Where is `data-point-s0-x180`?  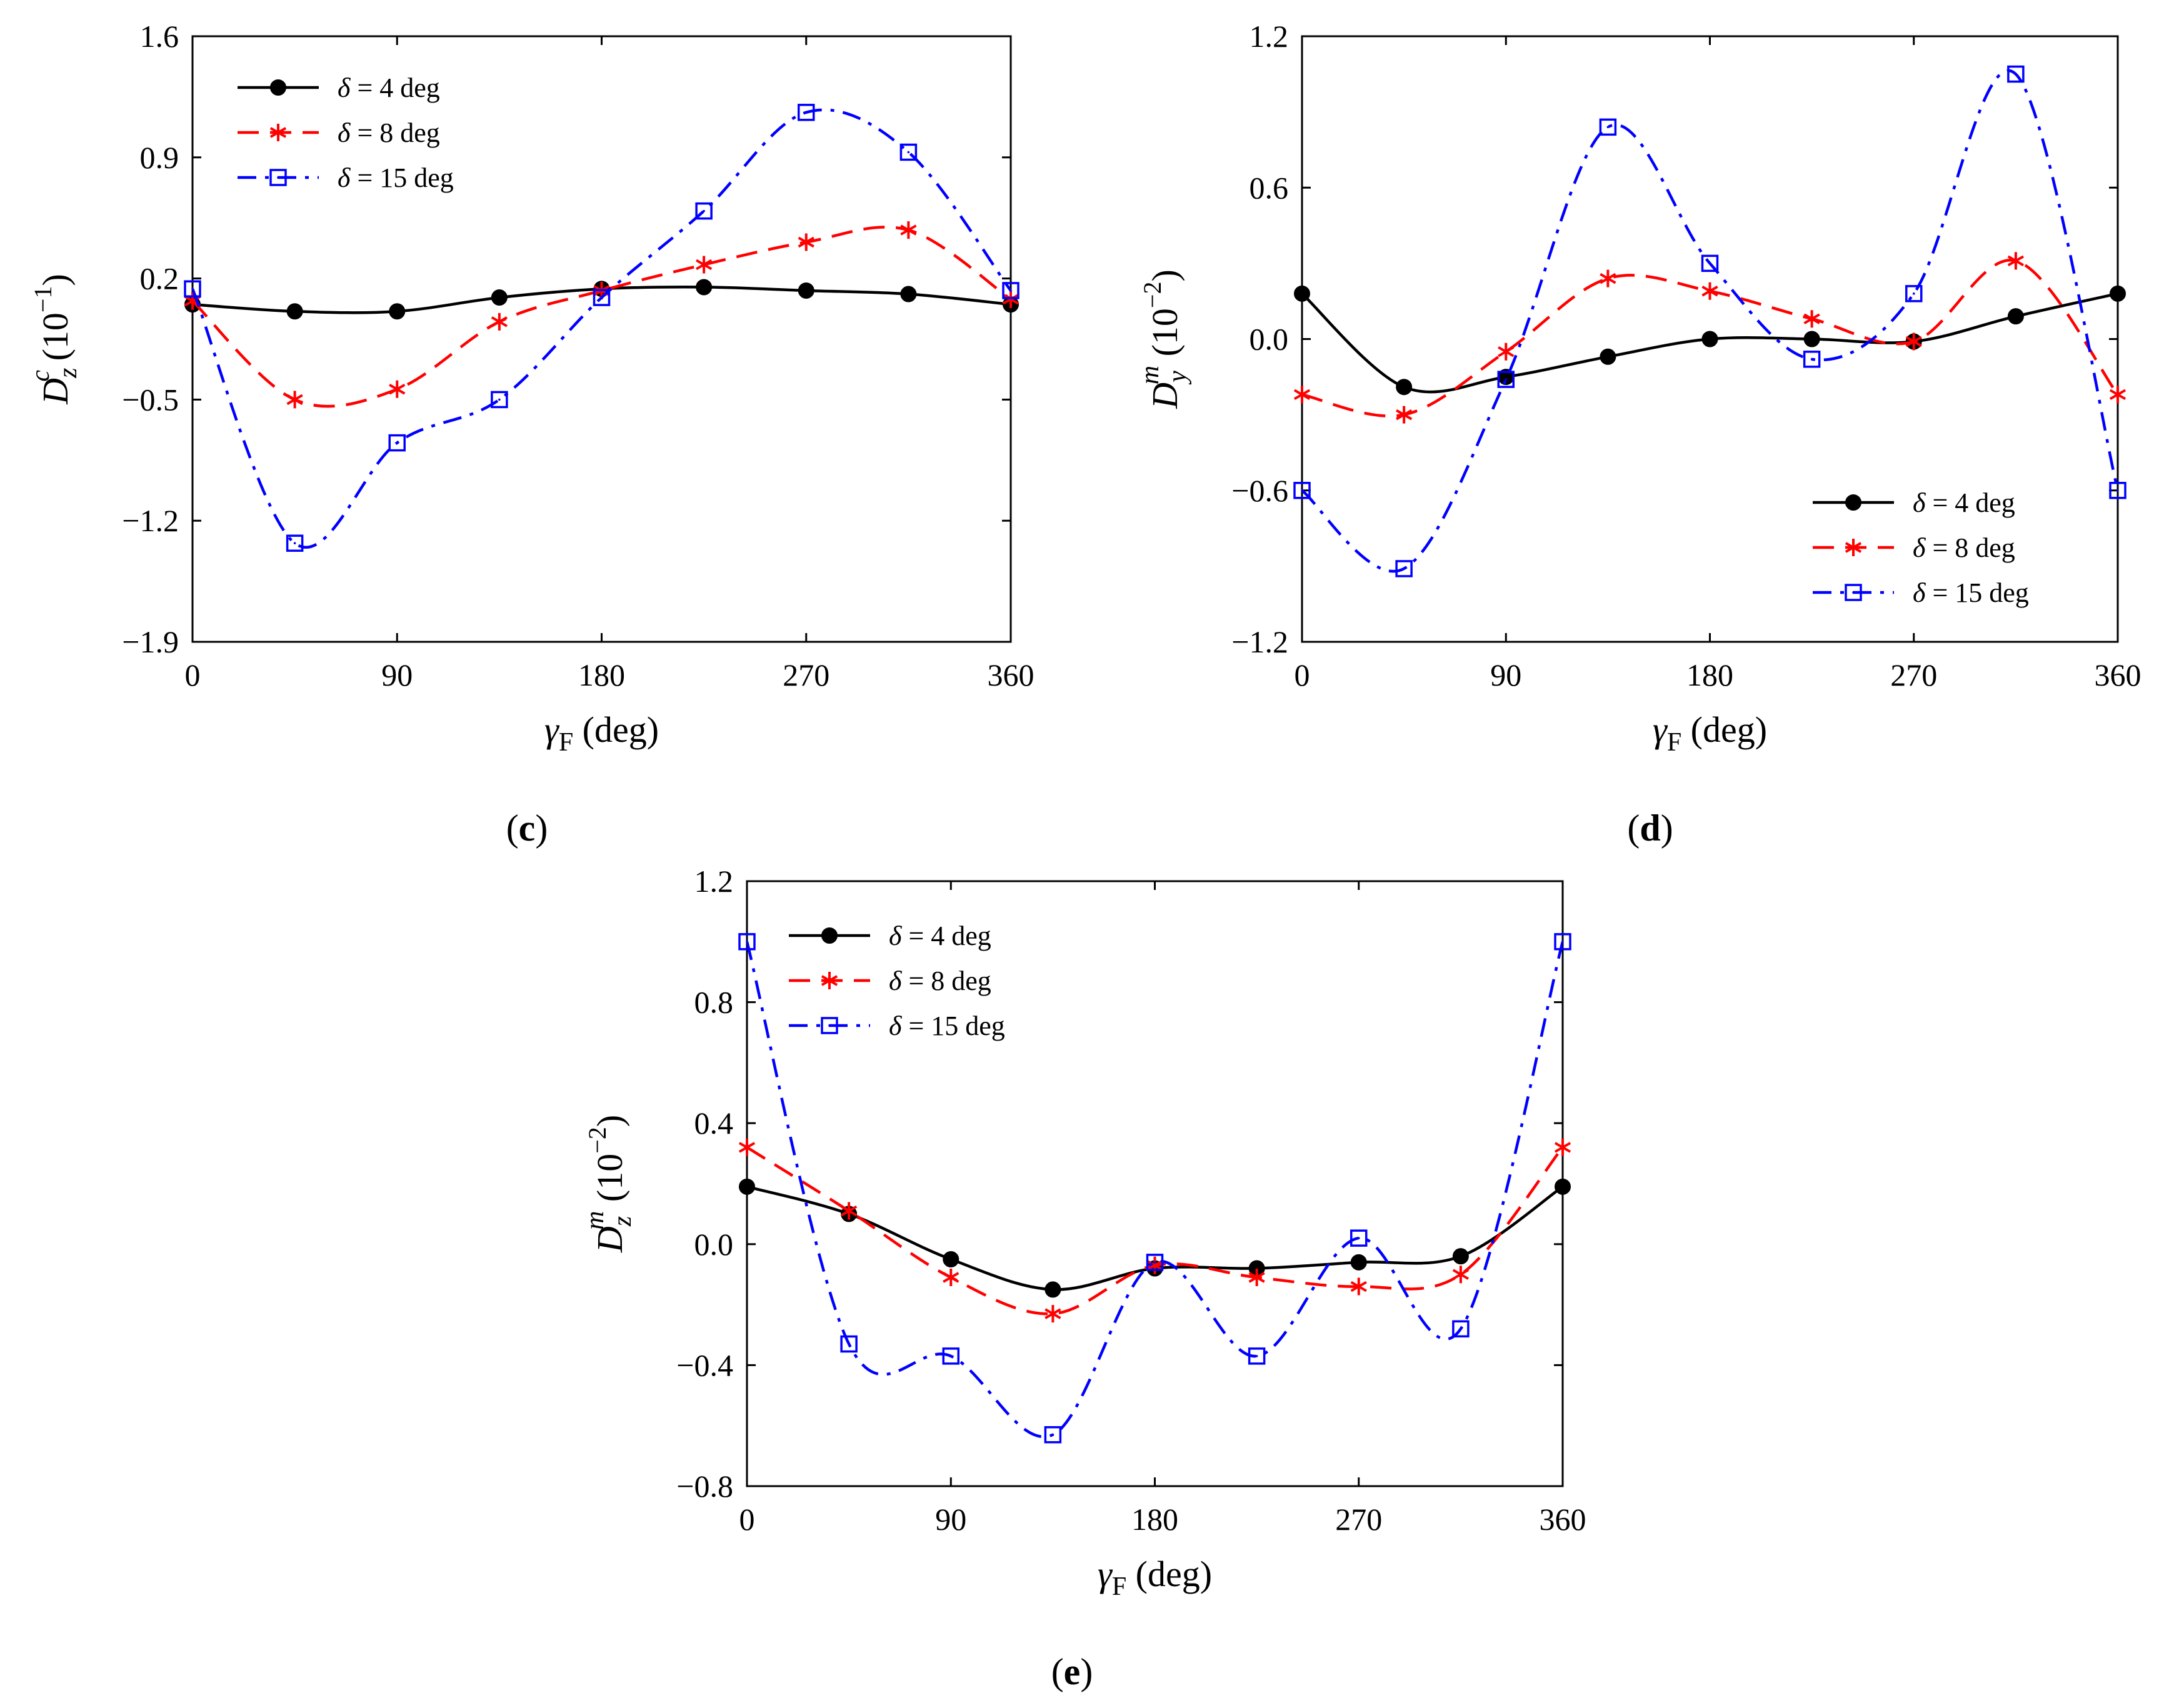 data-point-s0-x180 is located at coordinates (1709, 339).